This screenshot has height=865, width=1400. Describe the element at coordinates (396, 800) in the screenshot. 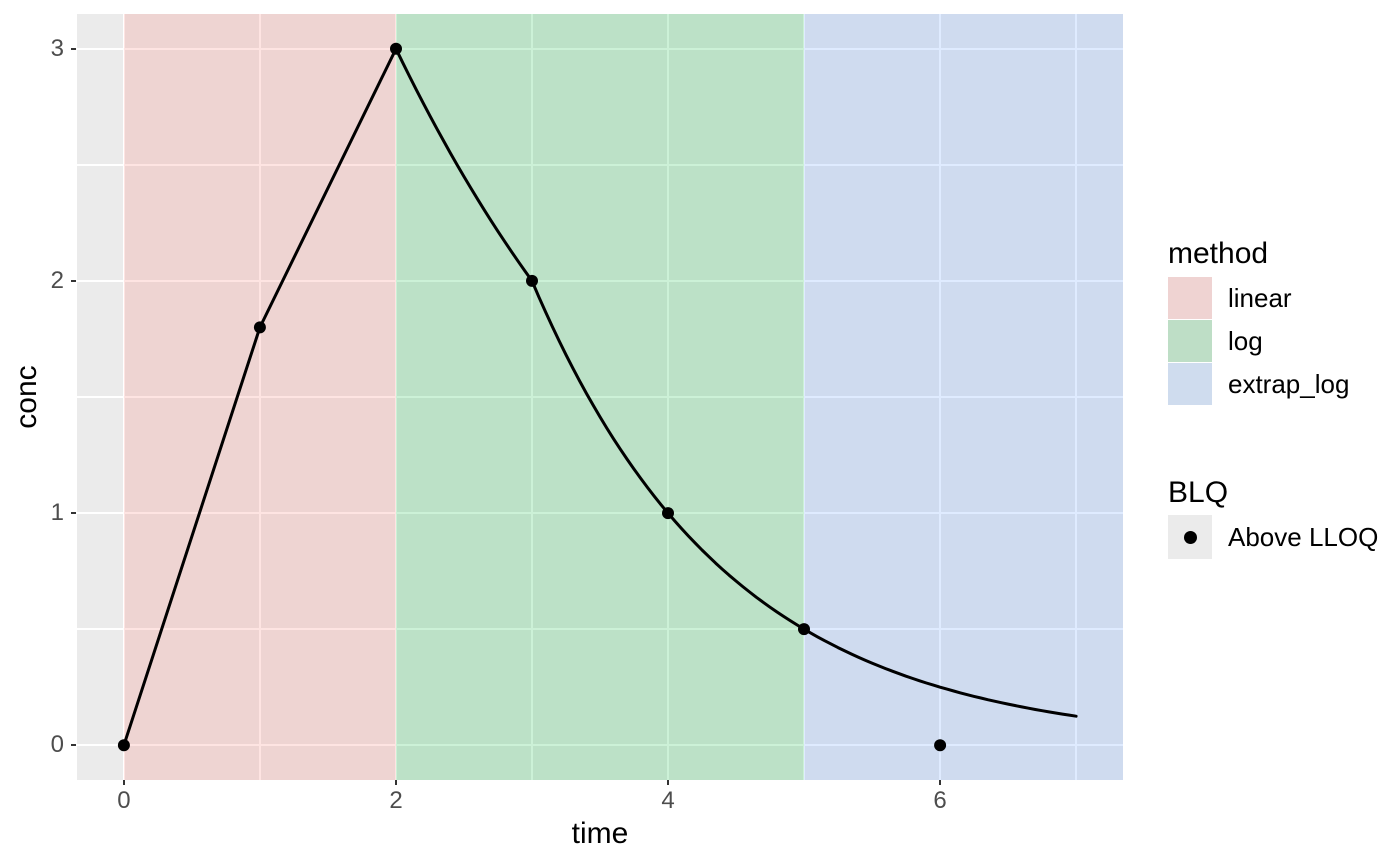

I see `x-tick-label-2: 2` at that location.